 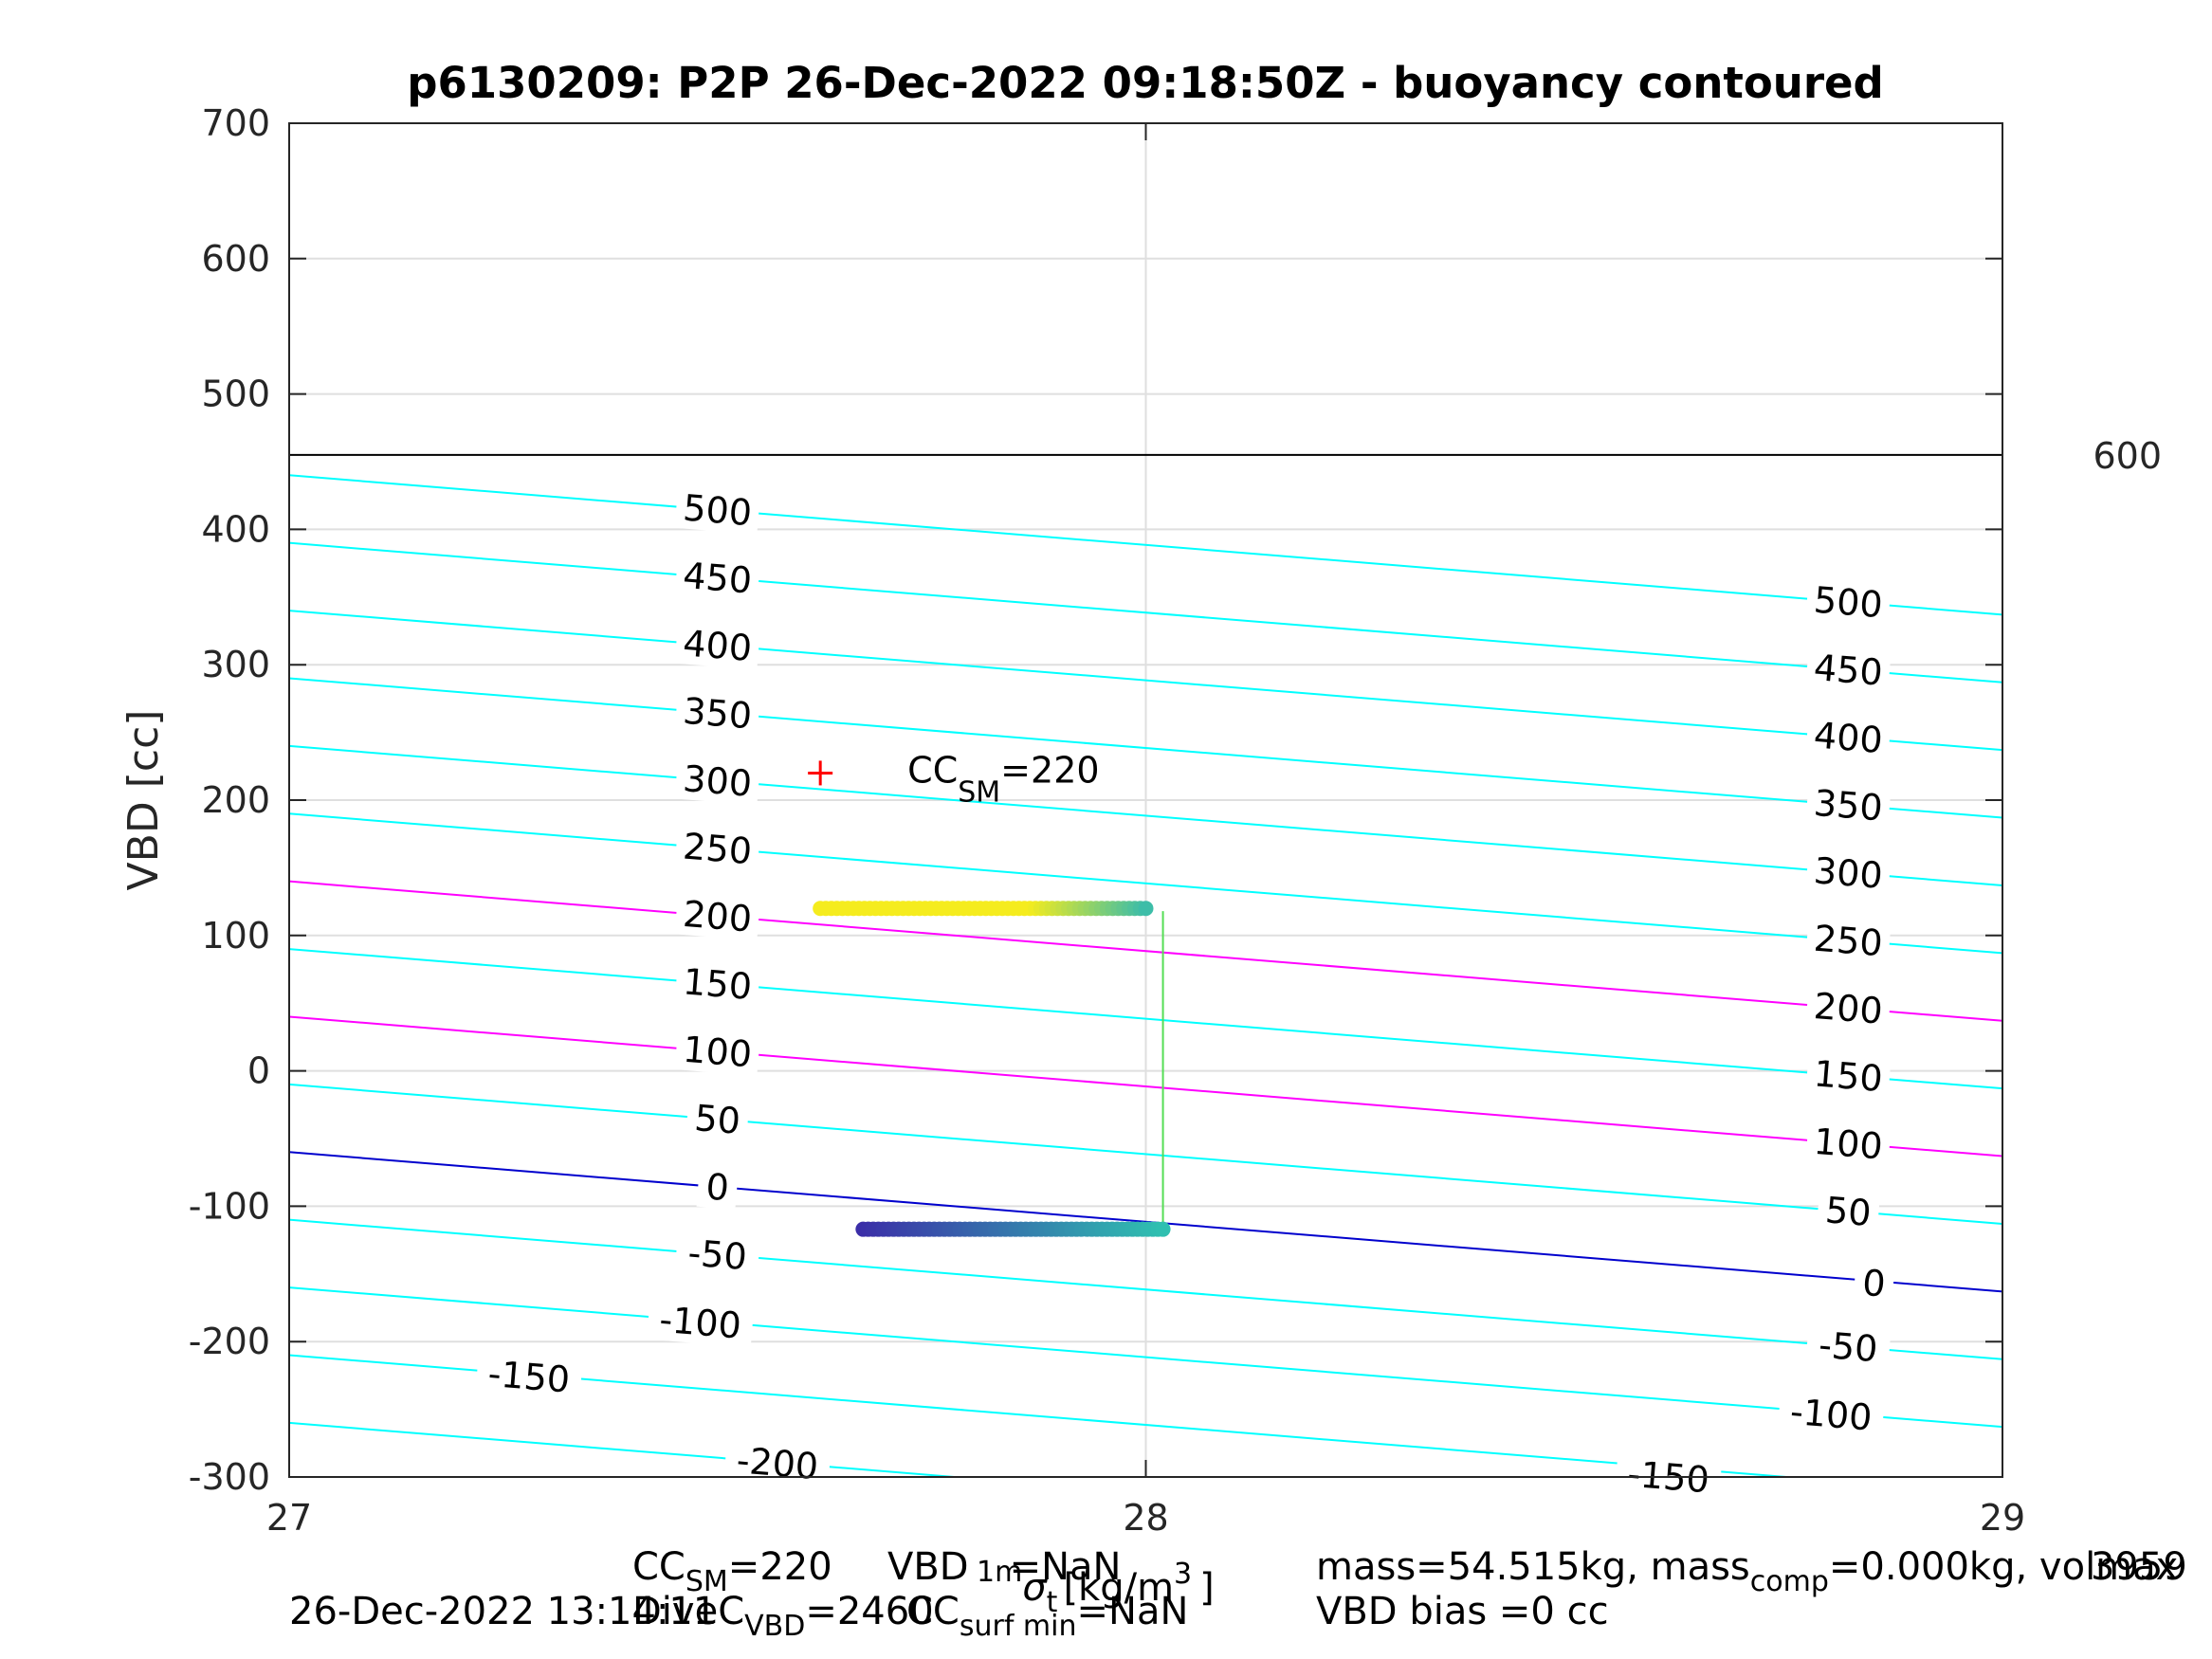 What do you see at coordinates (732, 1571) in the screenshot?
I see `footer-ccsm: CCSM=220` at bounding box center [732, 1571].